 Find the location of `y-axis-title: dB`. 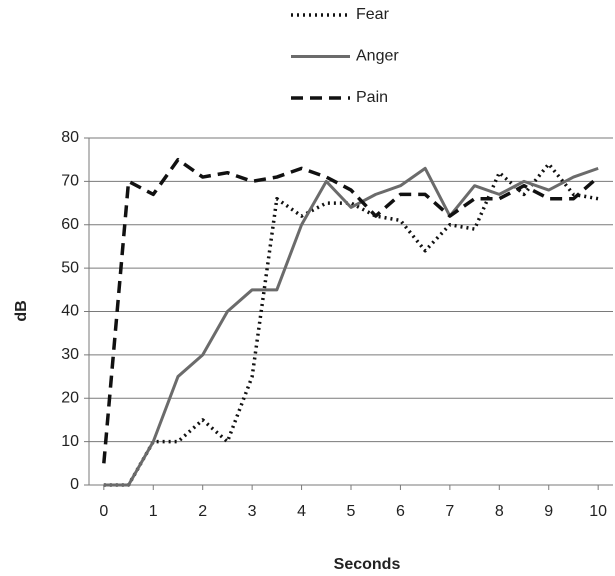

y-axis-title: dB is located at coordinates (21, 310).